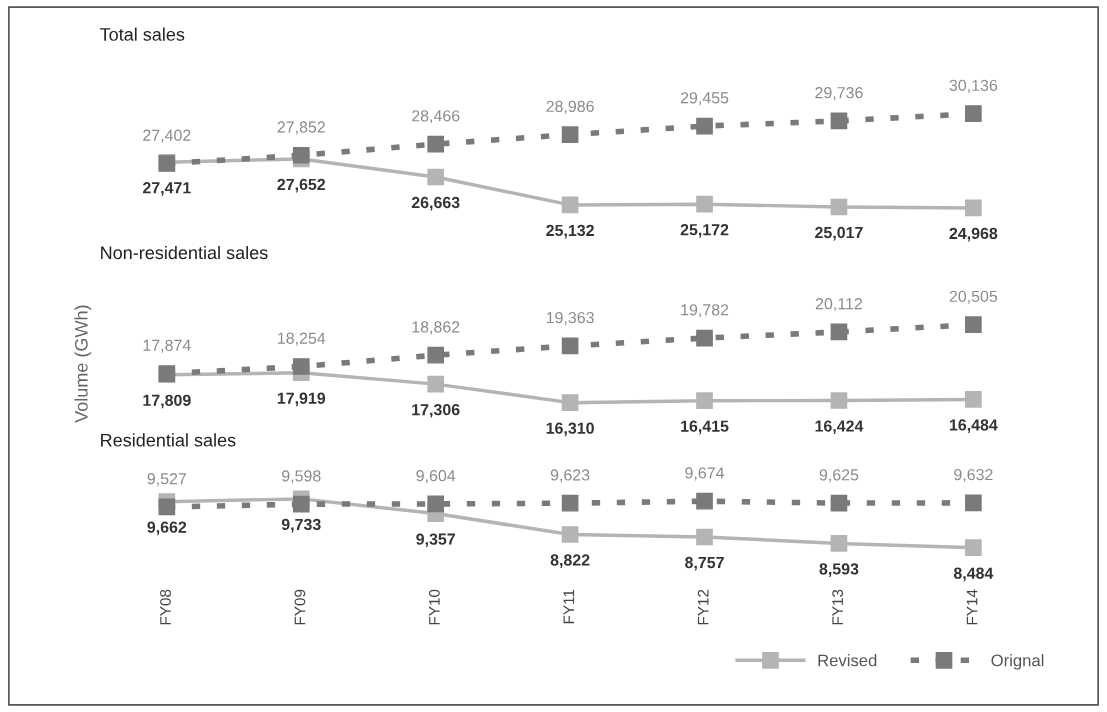 Image resolution: width=1107 pixels, height=712 pixels. What do you see at coordinates (570, 107) in the screenshot?
I see `data-label: 28,986` at bounding box center [570, 107].